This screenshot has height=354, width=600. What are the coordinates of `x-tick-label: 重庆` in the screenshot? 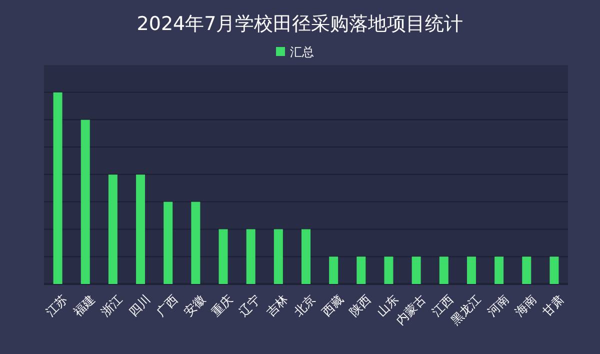 It's located at (222, 306).